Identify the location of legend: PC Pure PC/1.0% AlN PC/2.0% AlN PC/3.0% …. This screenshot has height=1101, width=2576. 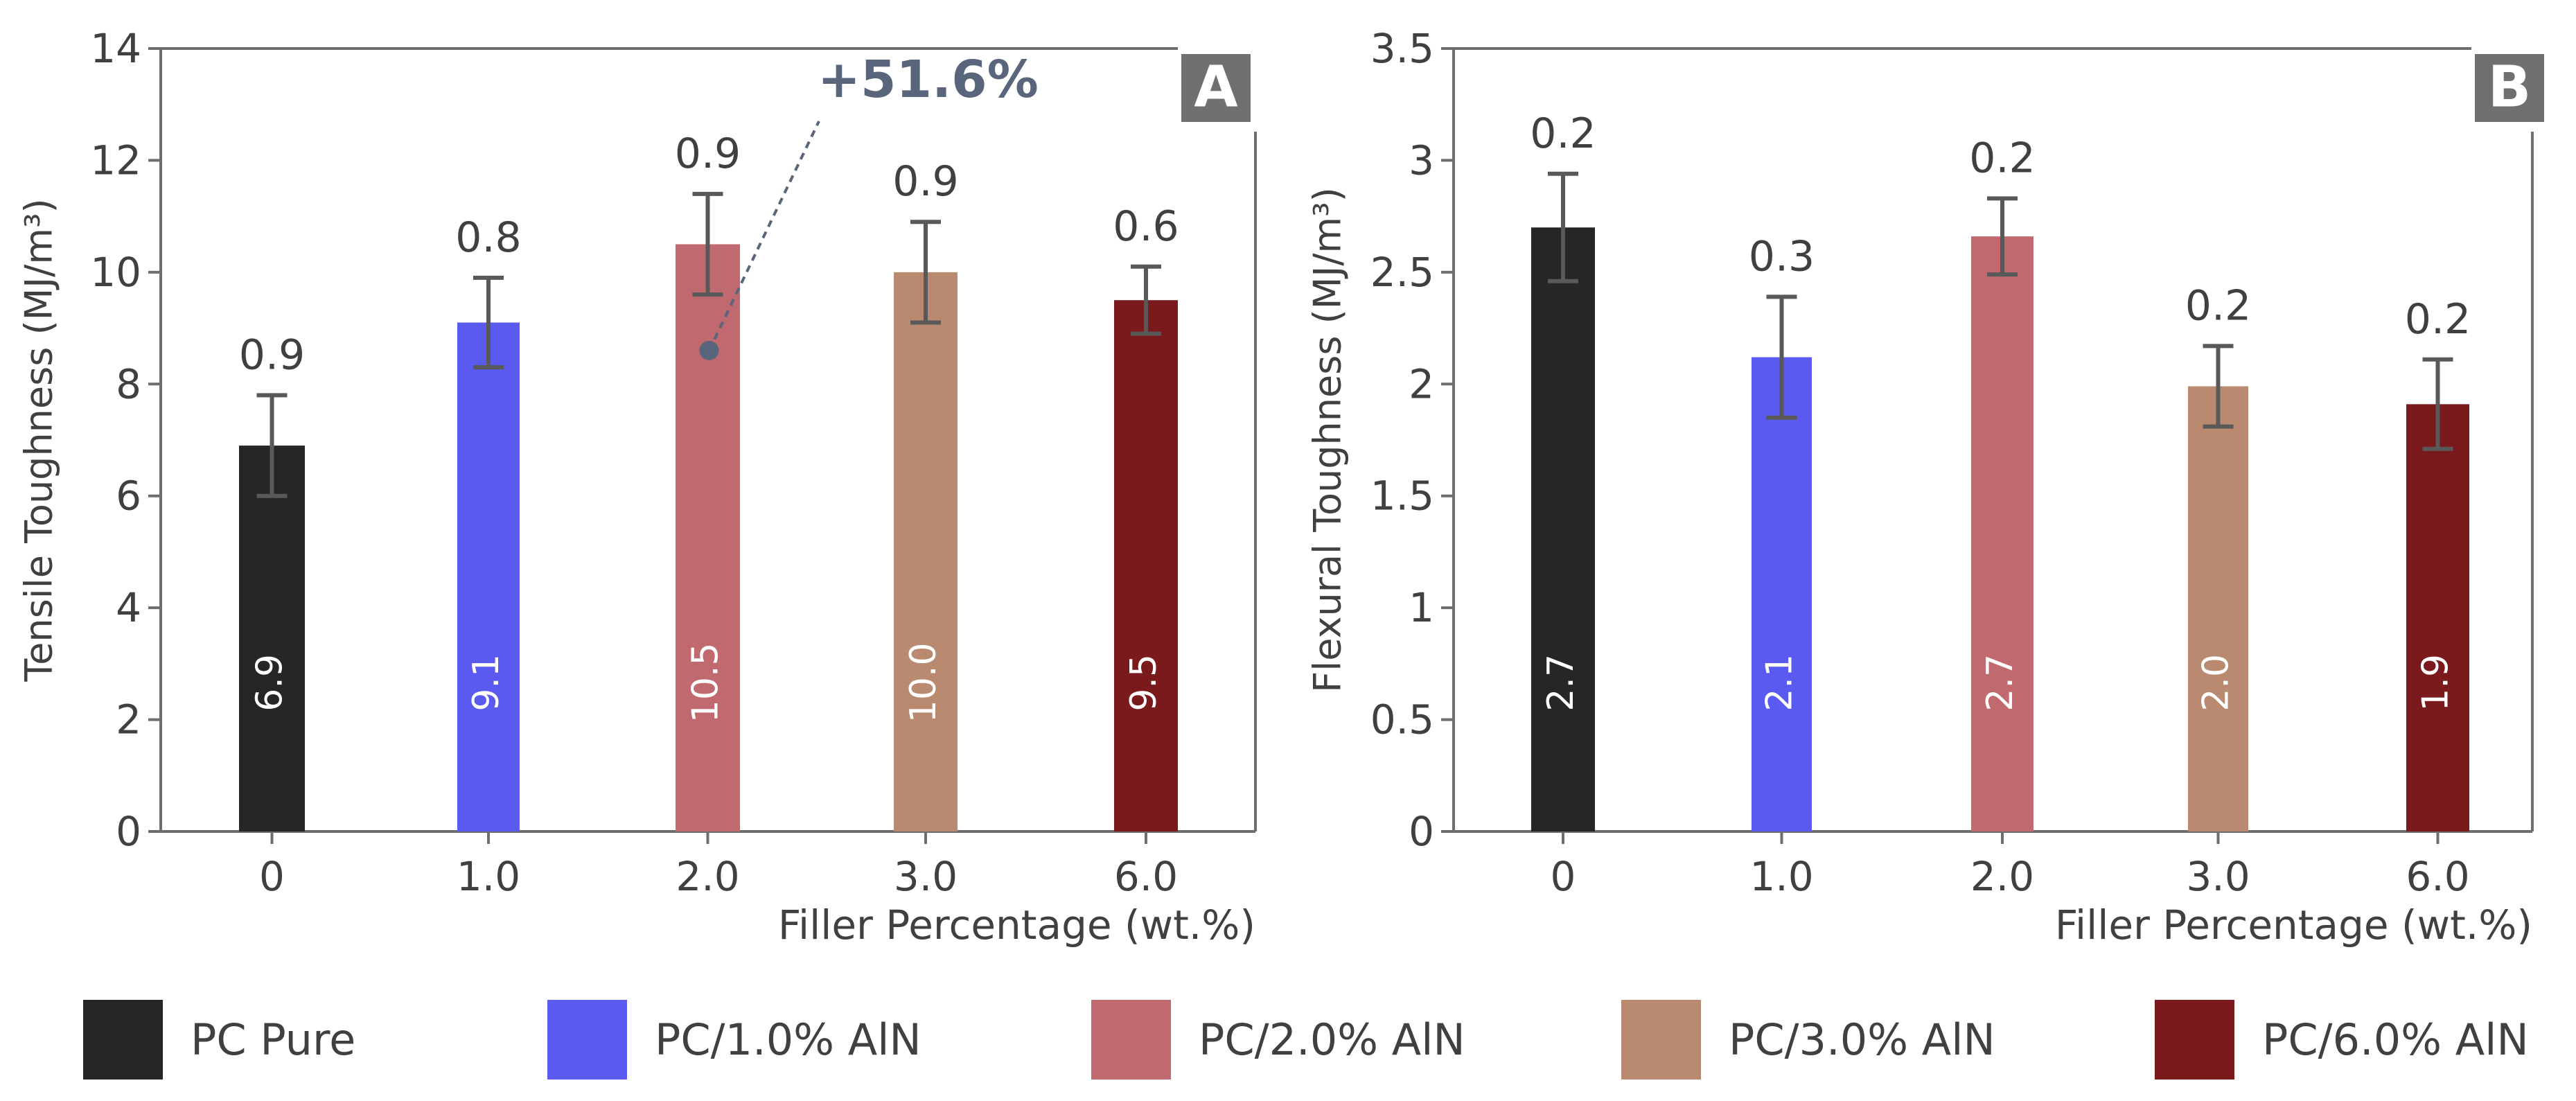
(1288, 1039).